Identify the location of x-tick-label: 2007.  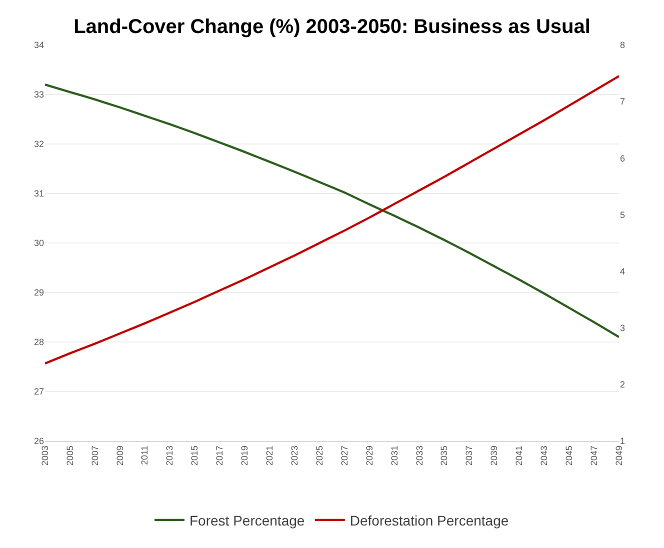
(95, 456).